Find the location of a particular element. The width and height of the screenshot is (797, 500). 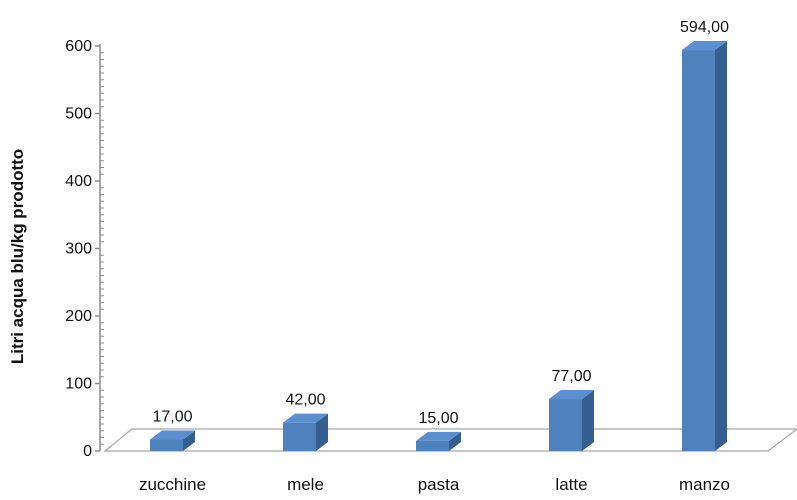

bar-latte is located at coordinates (571, 420).